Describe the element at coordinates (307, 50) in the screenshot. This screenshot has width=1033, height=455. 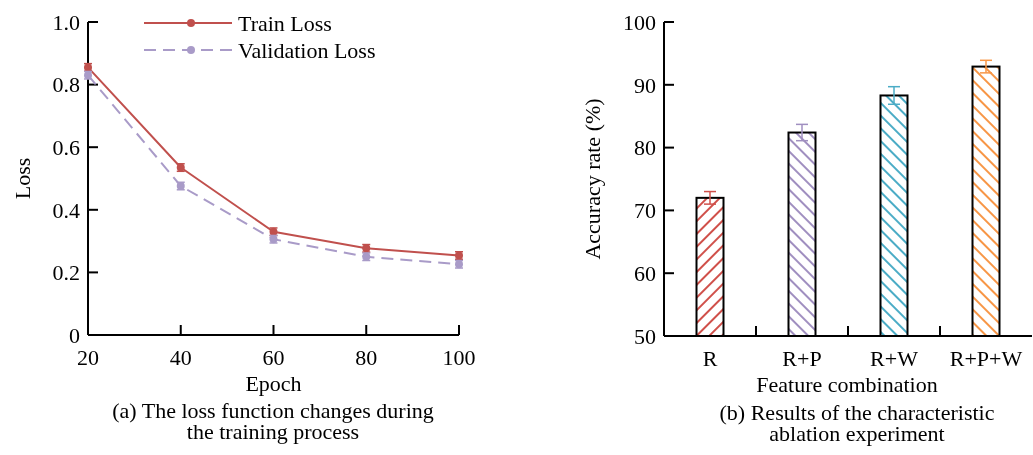
I see `legend-label: Validation Loss` at that location.